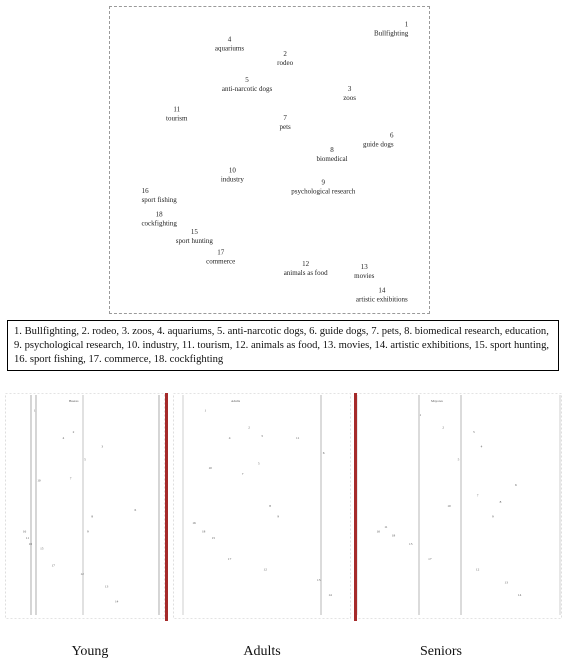  I want to click on point-label: anti-narcotic dogs, so click(247, 89).